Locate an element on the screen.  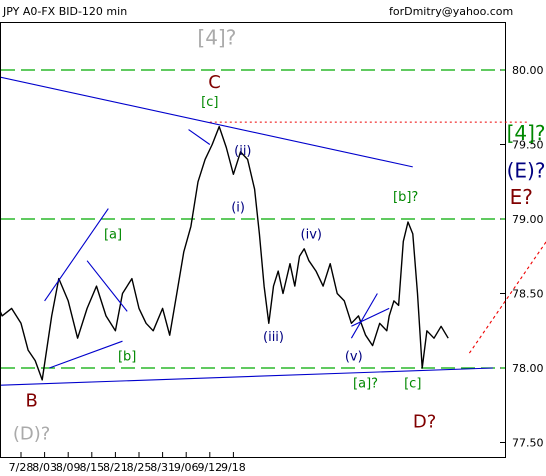
y-tick-label: 78.50 is located at coordinates (528, 294).